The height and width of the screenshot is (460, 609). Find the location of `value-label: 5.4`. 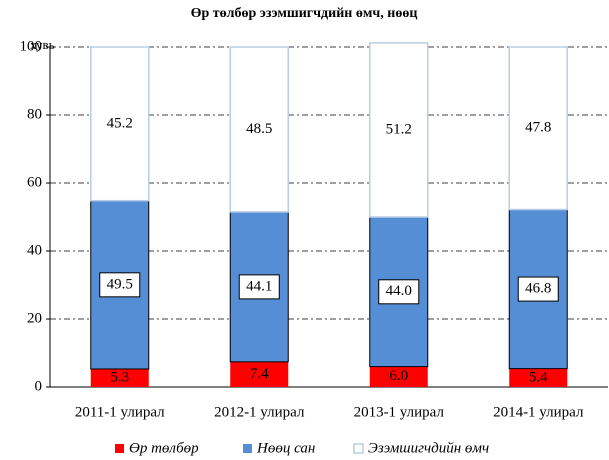

value-label: 5.4 is located at coordinates (538, 377).